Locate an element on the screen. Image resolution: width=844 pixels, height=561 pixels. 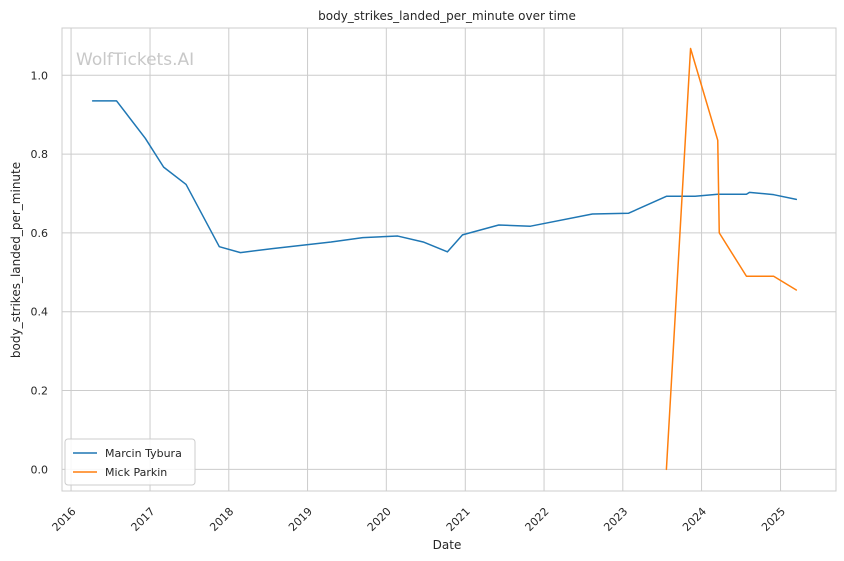
watermark-text: WolfTickets.AI is located at coordinates (135, 60).